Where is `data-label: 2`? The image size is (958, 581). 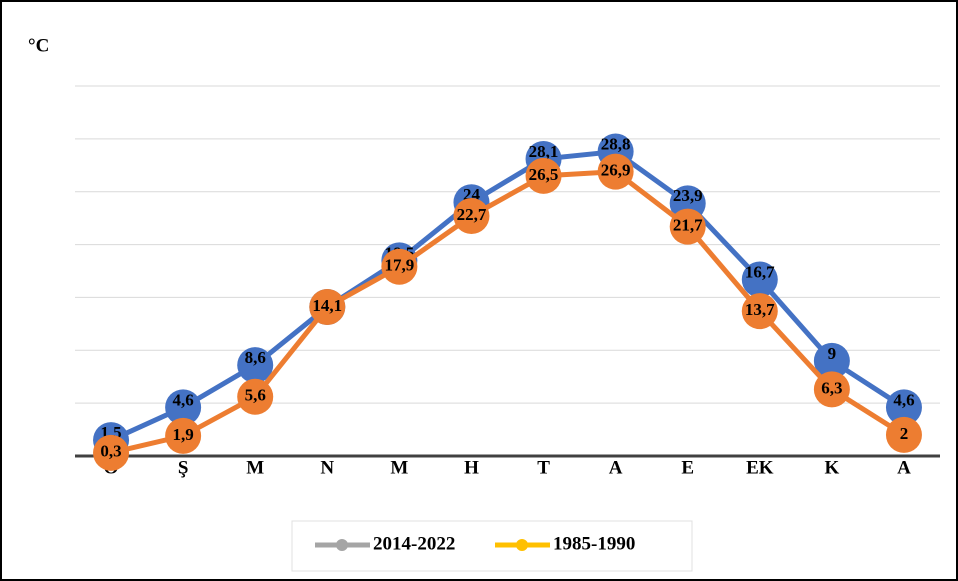 data-label: 2 is located at coordinates (904, 433).